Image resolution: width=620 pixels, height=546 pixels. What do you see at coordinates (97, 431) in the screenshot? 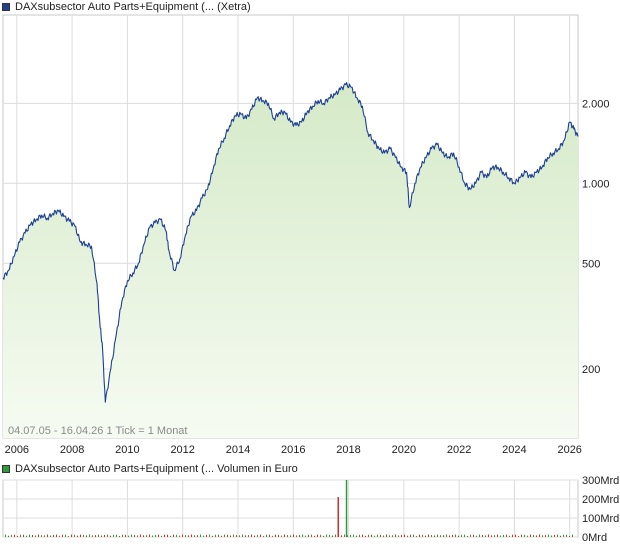
I see `range-info: 04.07.05 - 16.04.26 1 Tick = 1 Monat` at bounding box center [97, 431].